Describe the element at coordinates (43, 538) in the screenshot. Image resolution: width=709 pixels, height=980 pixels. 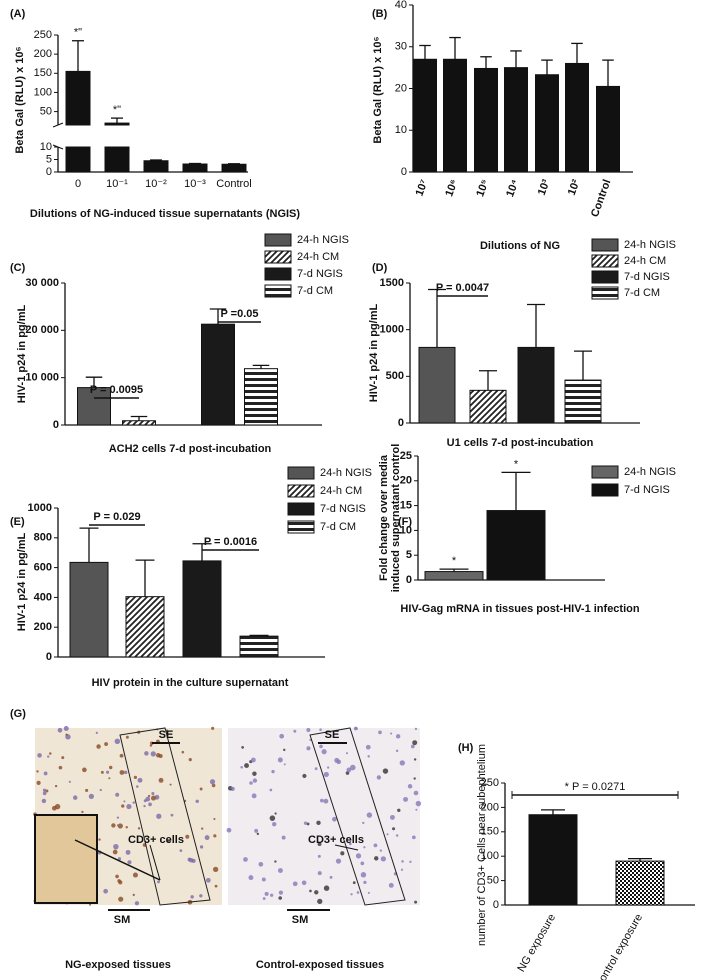
I see `y-tick-label: 800` at that location.